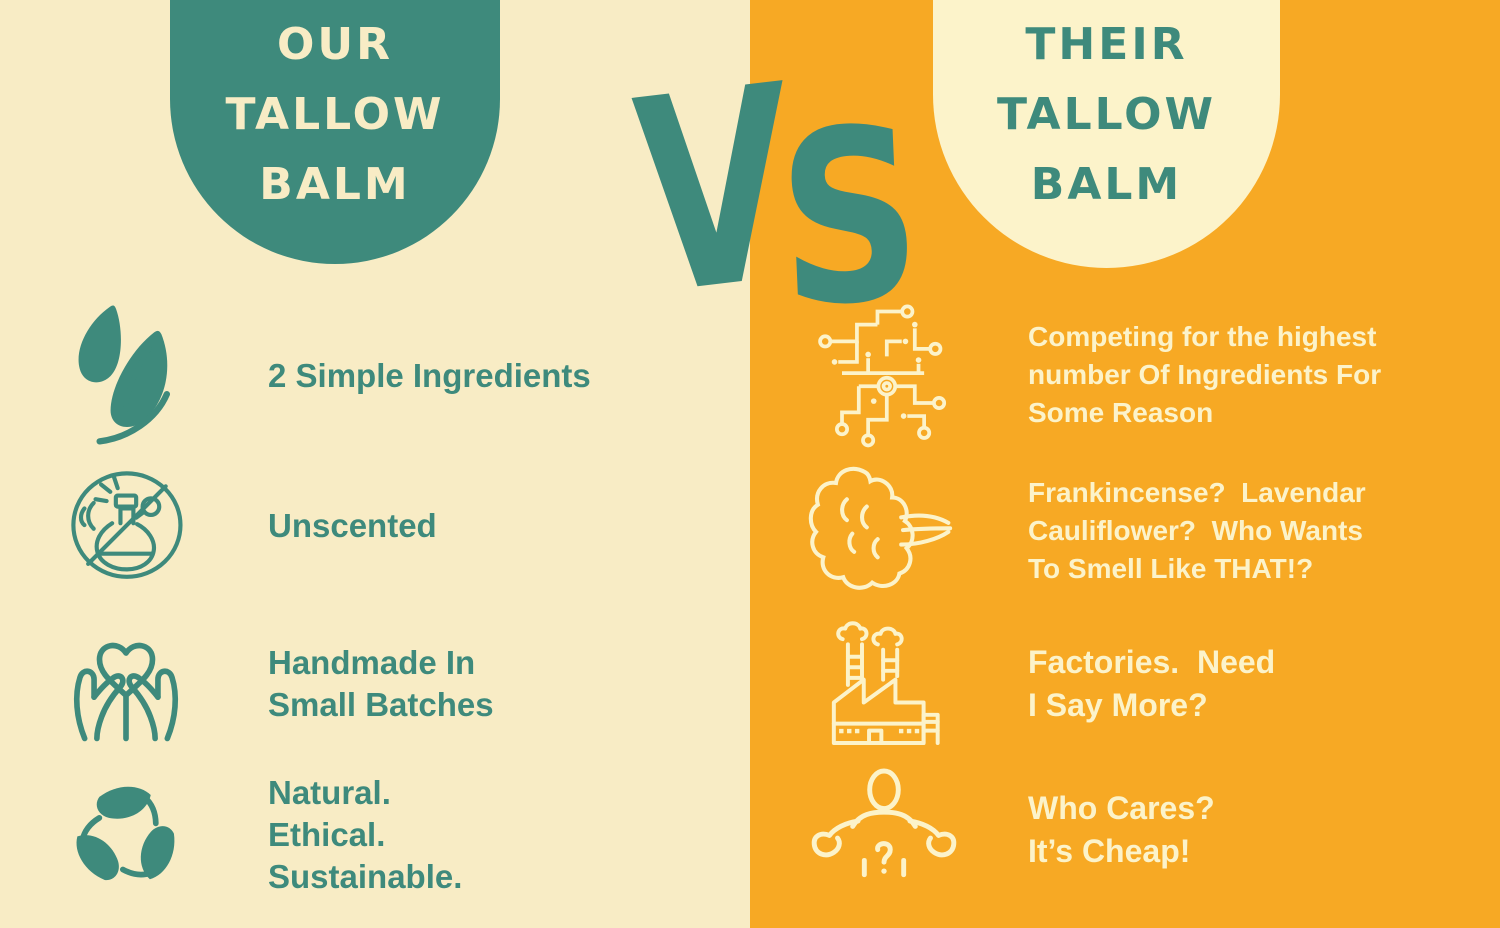 This screenshot has height=928, width=1500. I want to click on our-header: OUR TALLOW BALM, so click(335, 132).